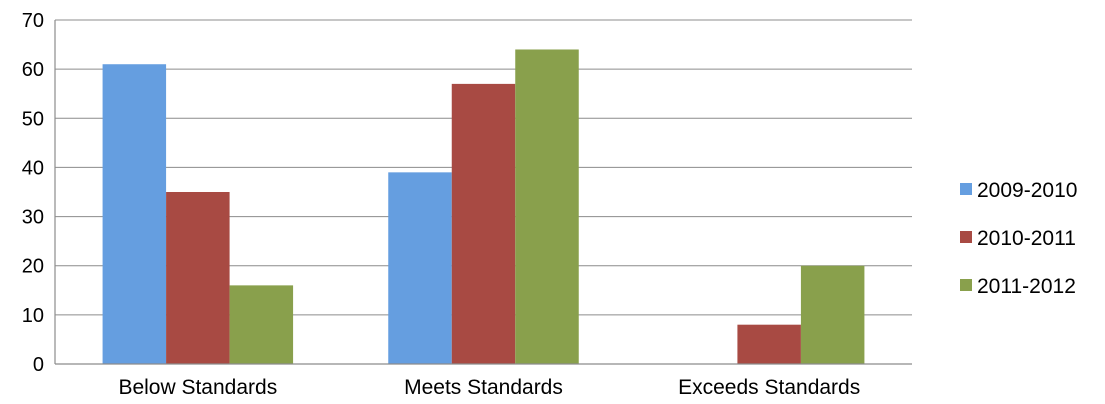  What do you see at coordinates (33, 193) in the screenshot?
I see `y-axis-tick-labels: 0 10 20 30 40 50 60 70` at bounding box center [33, 193].